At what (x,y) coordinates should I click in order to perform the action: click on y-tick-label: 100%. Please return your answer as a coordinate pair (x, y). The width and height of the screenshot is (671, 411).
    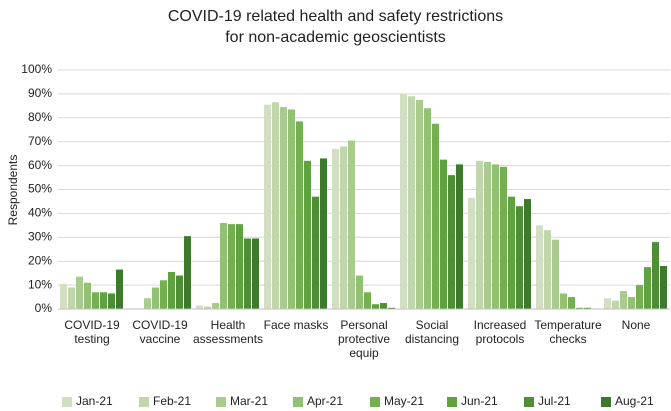
    Looking at the image, I should click on (36, 69).